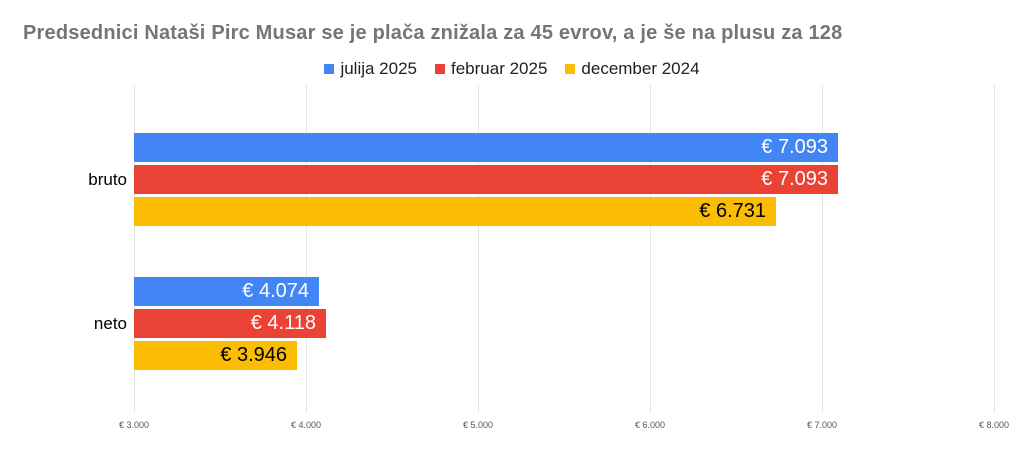  Describe the element at coordinates (329, 69) in the screenshot. I see `legend-swatch-blue-icon` at that location.